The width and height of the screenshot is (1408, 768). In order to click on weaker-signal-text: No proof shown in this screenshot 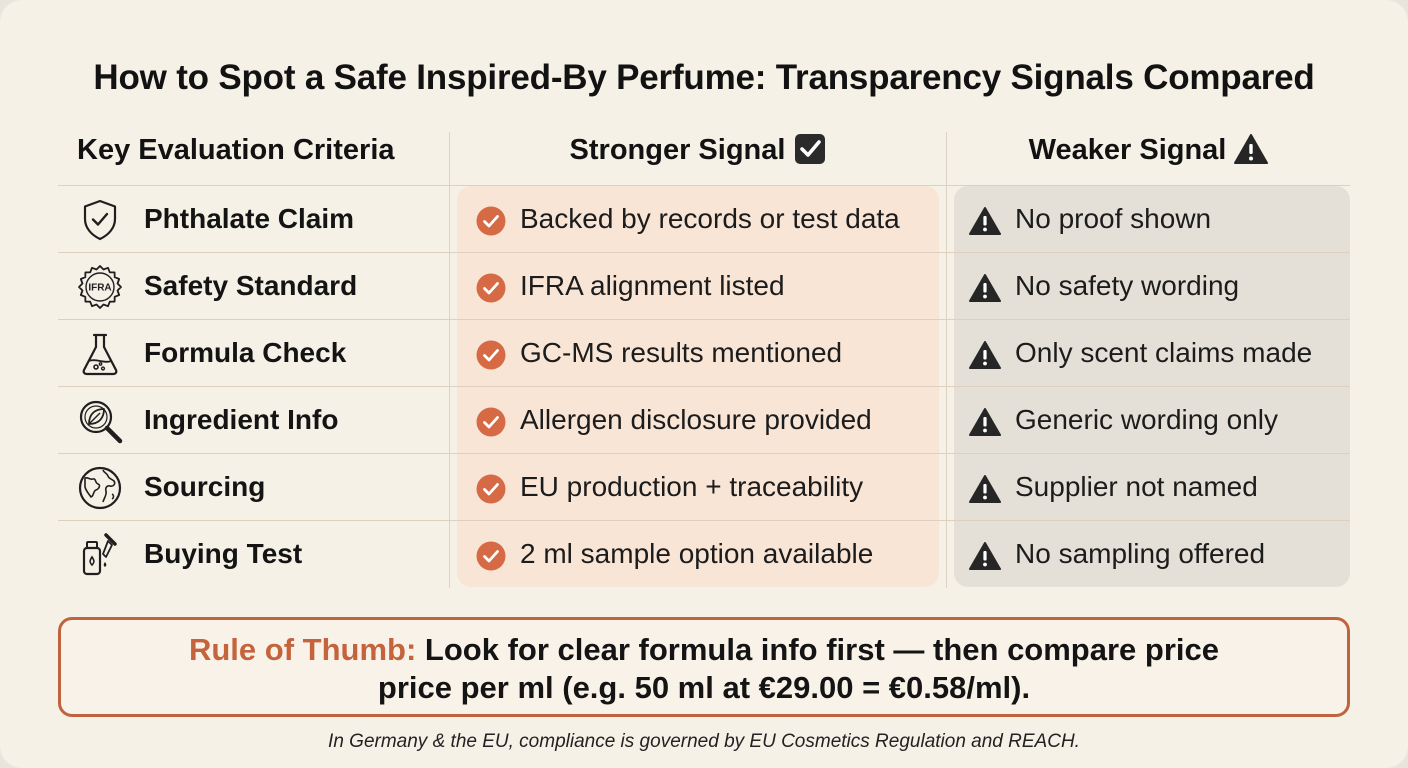, I will do `click(1113, 218)`.